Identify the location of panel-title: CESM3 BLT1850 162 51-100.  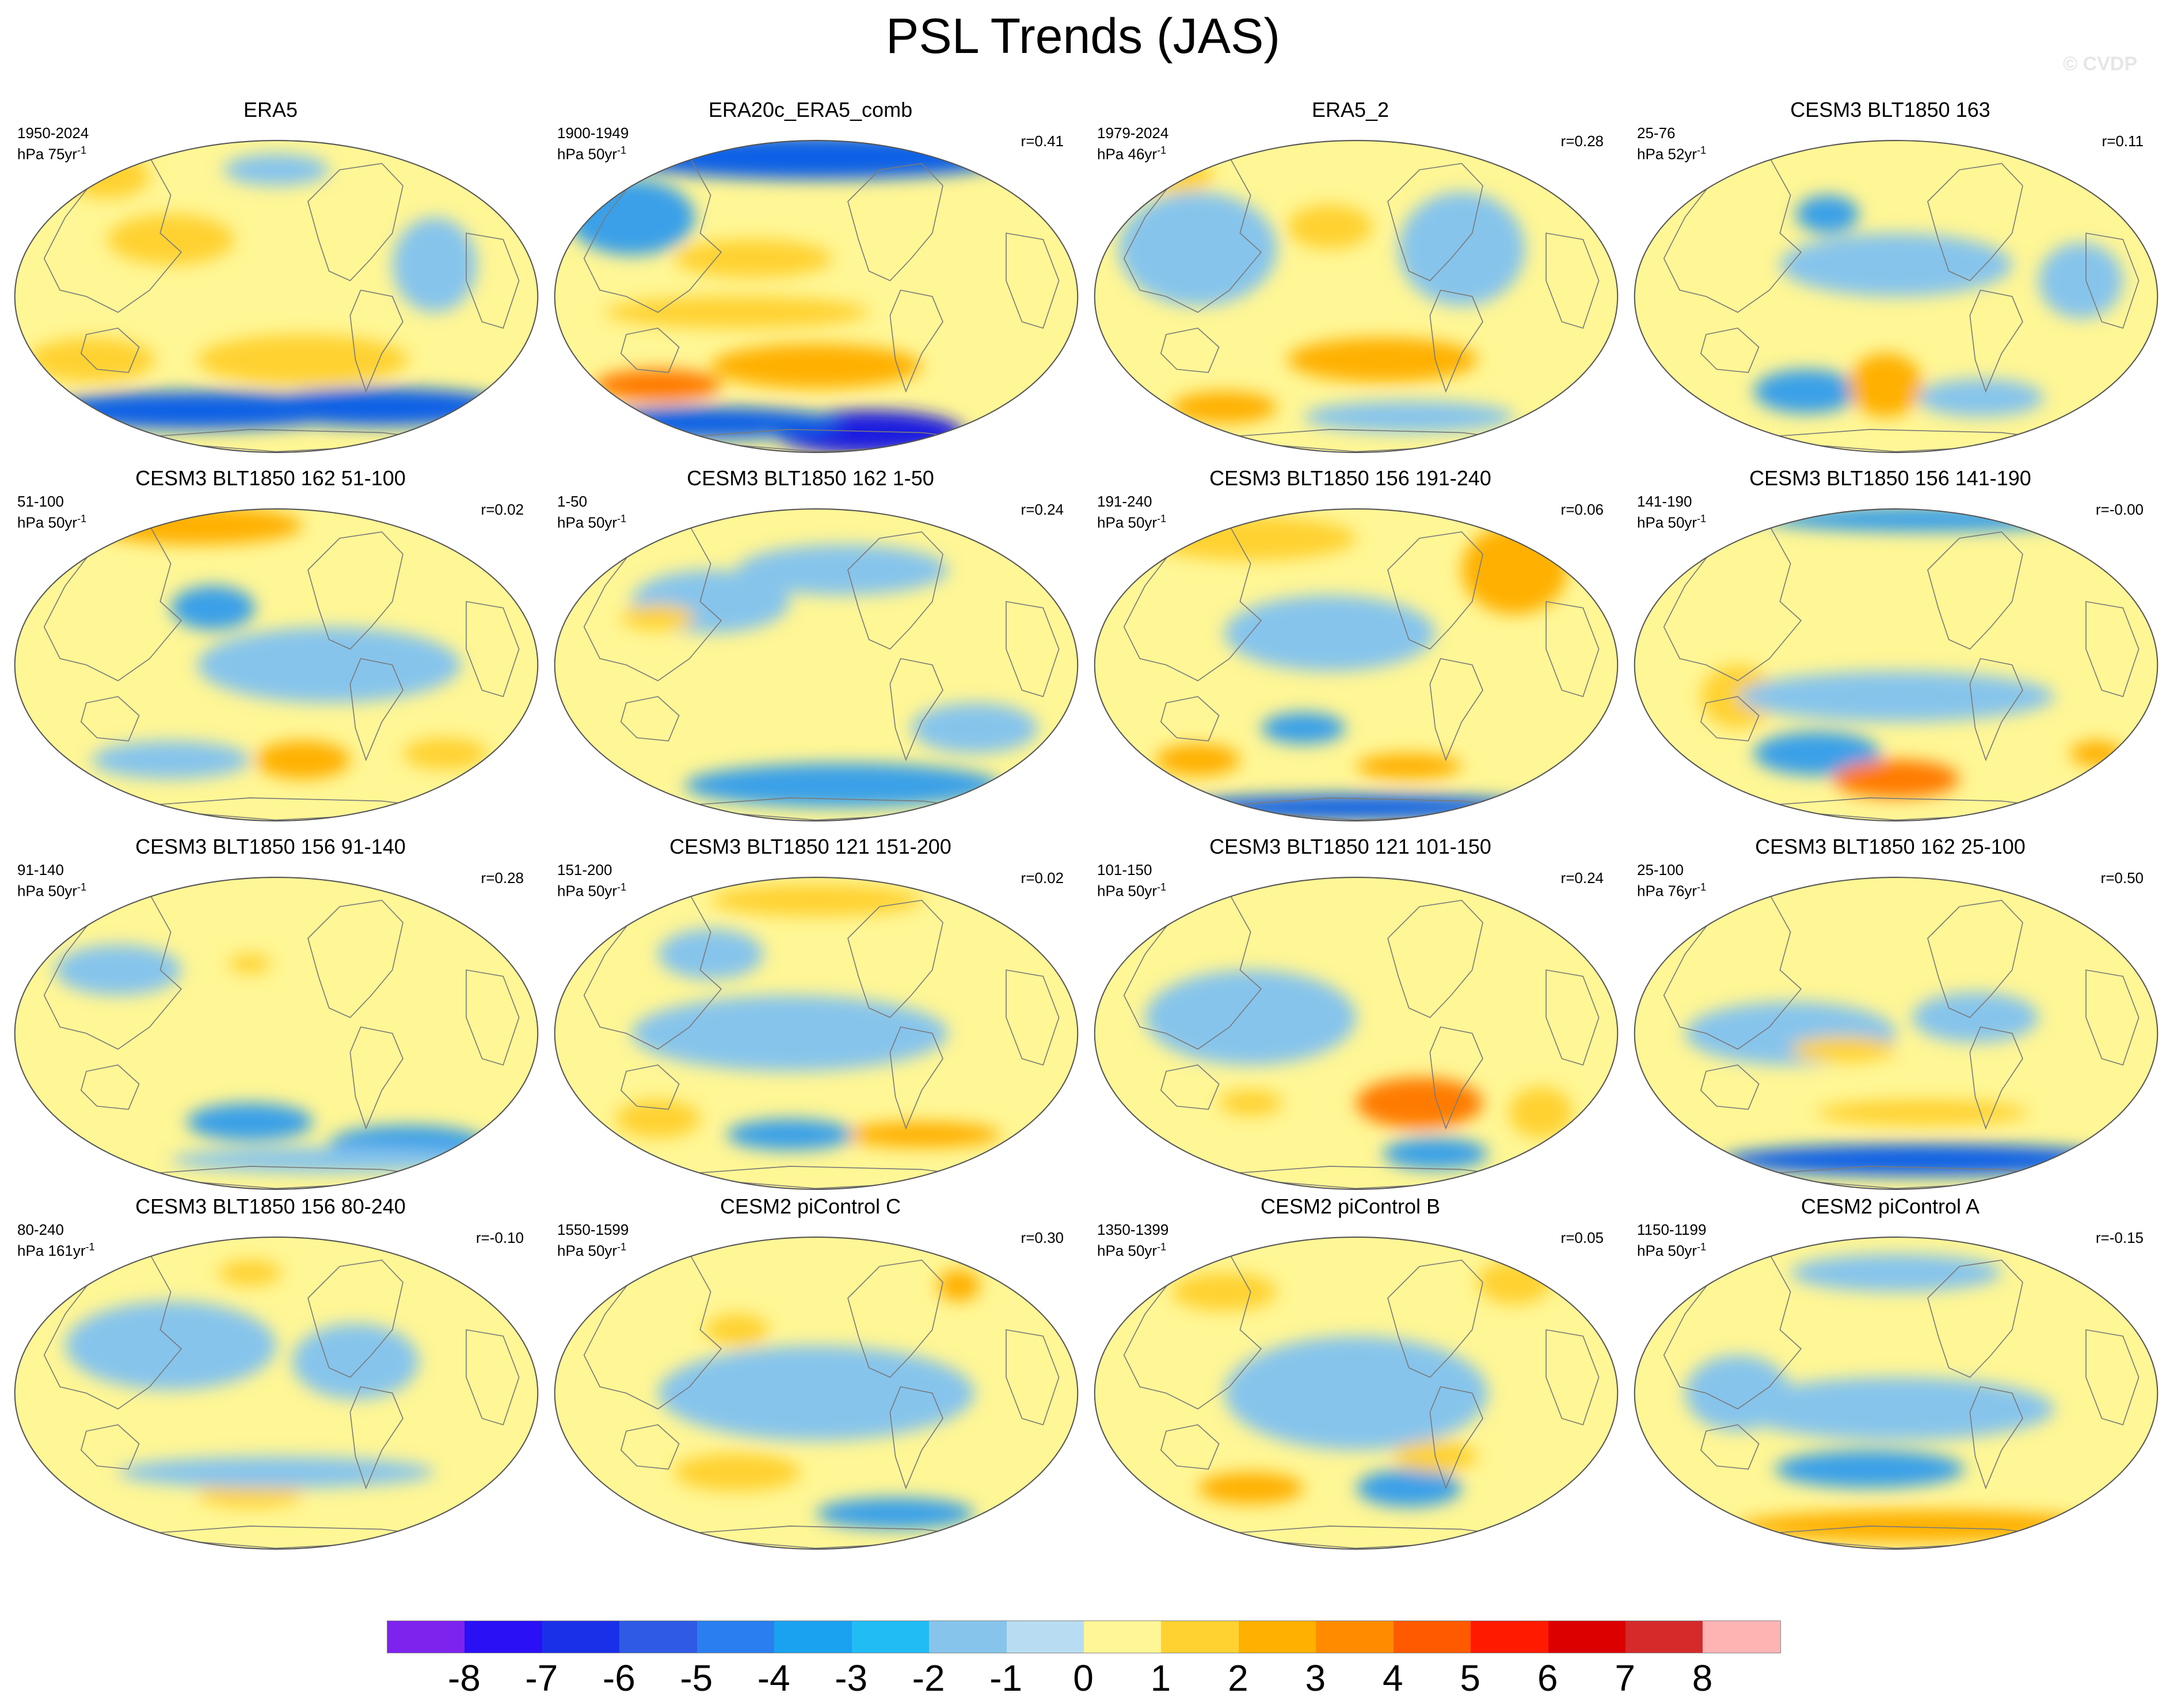
(270, 478).